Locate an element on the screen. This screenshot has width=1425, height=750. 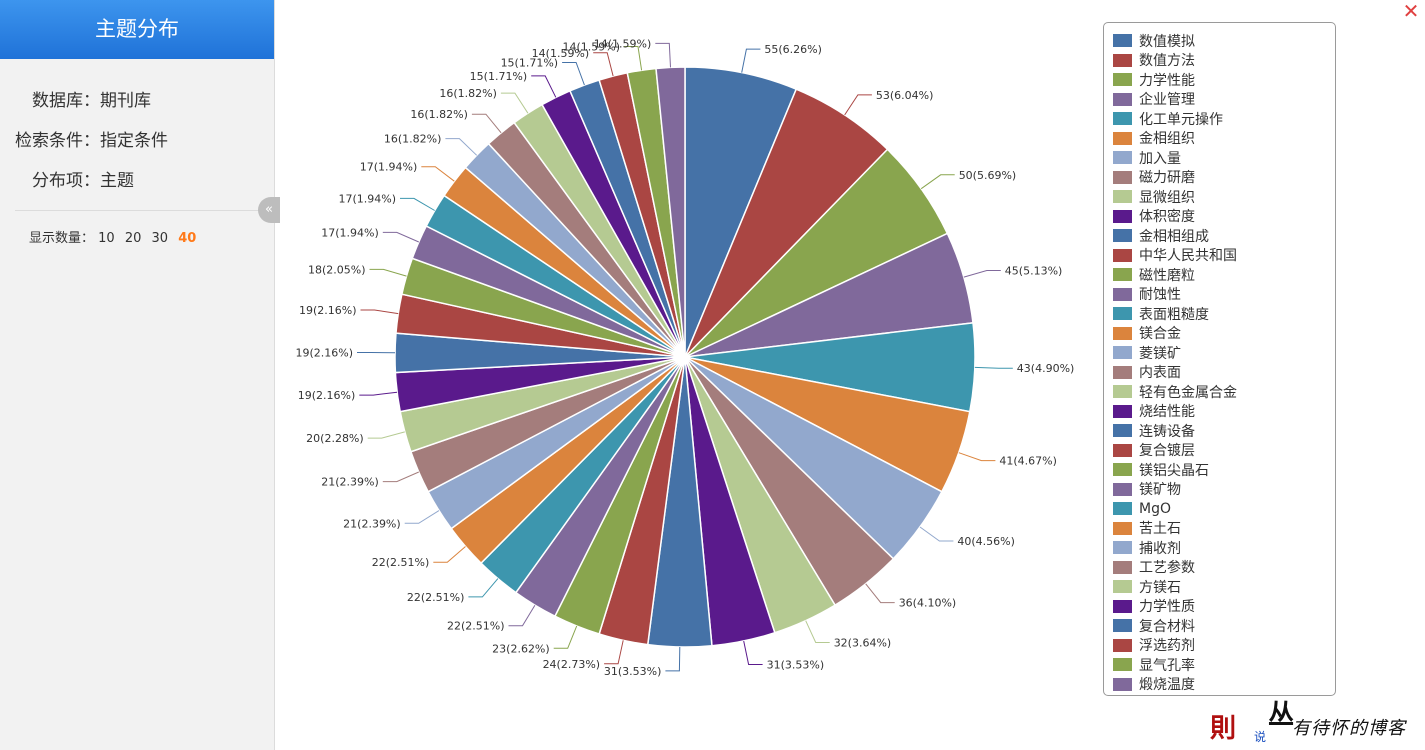
display-count-option-40: 40 is located at coordinates (187, 238).